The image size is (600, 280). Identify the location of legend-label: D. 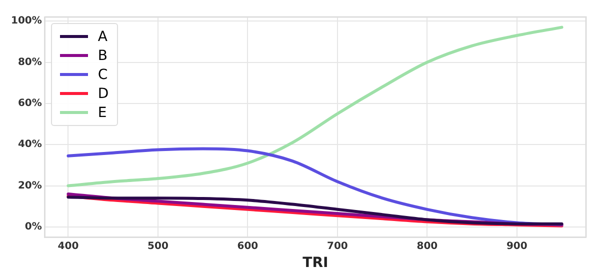
(103, 94).